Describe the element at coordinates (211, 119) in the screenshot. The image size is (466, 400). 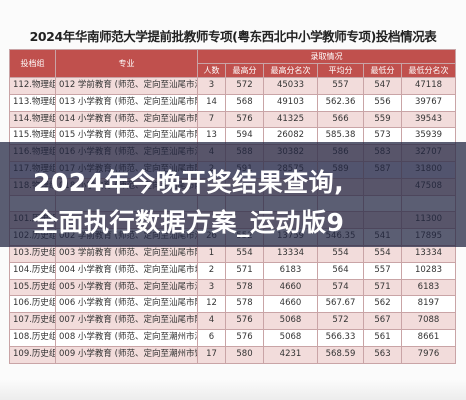
I see `cell-count: 7` at that location.